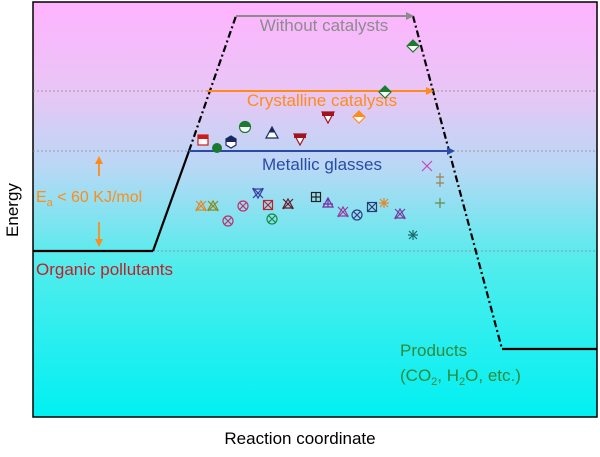 This screenshot has width=600, height=457. What do you see at coordinates (328, 118) in the screenshot?
I see `marker-triangle-down-red` at bounding box center [328, 118].